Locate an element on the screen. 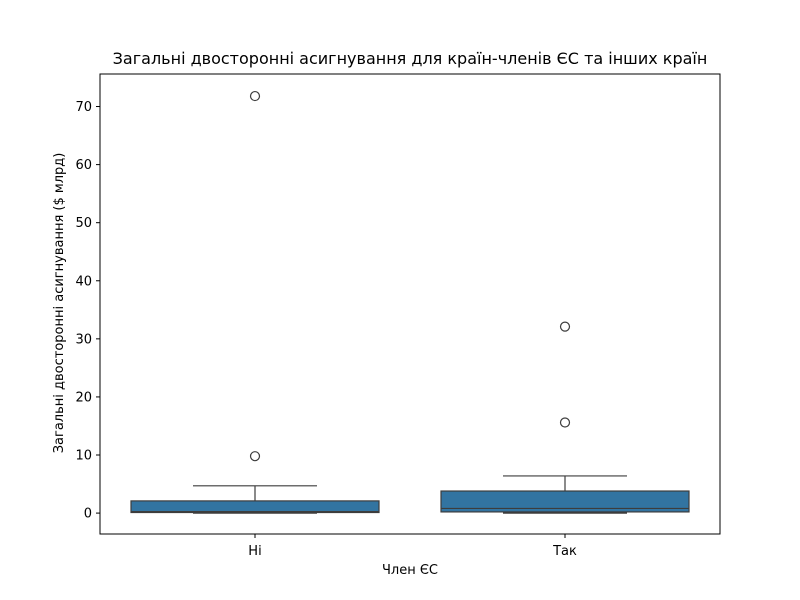 Image resolution: width=800 pixels, height=600 pixels. y-tick-label: 40 is located at coordinates (83, 281).